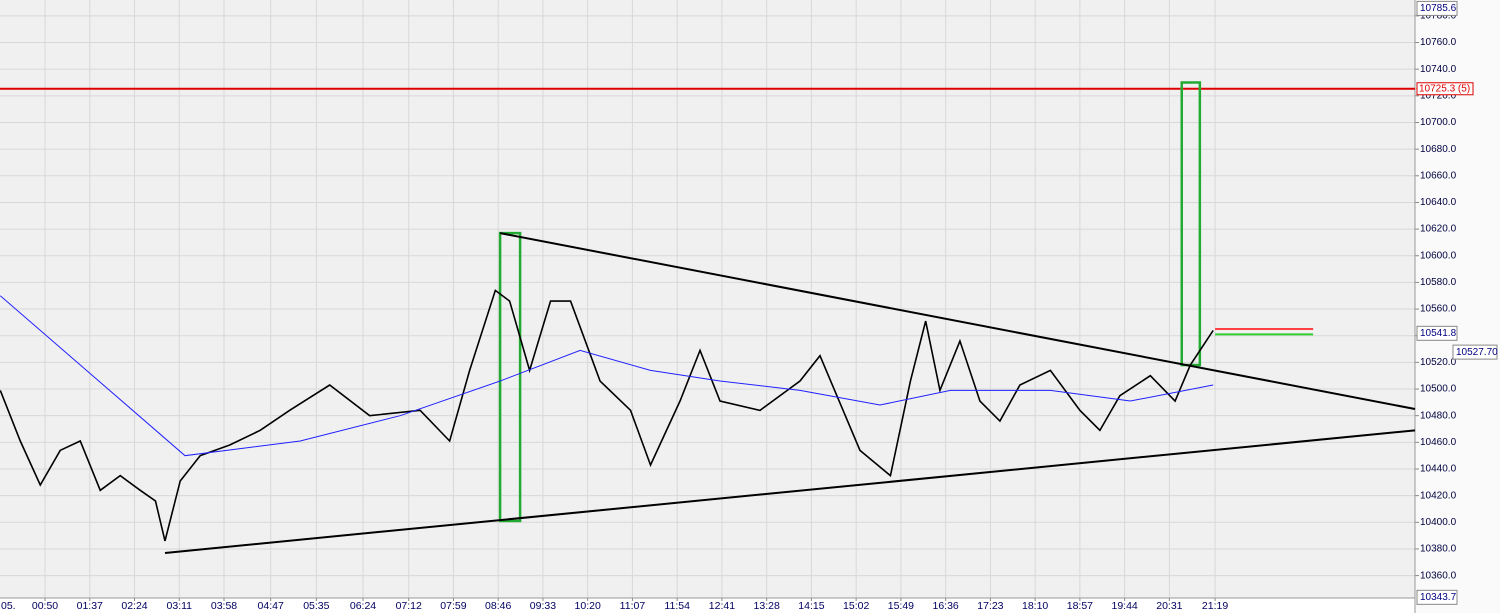 Image resolution: width=1500 pixels, height=613 pixels. Describe the element at coordinates (1124, 606) in the screenshot. I see `x-tick-label: 19:44` at that location.